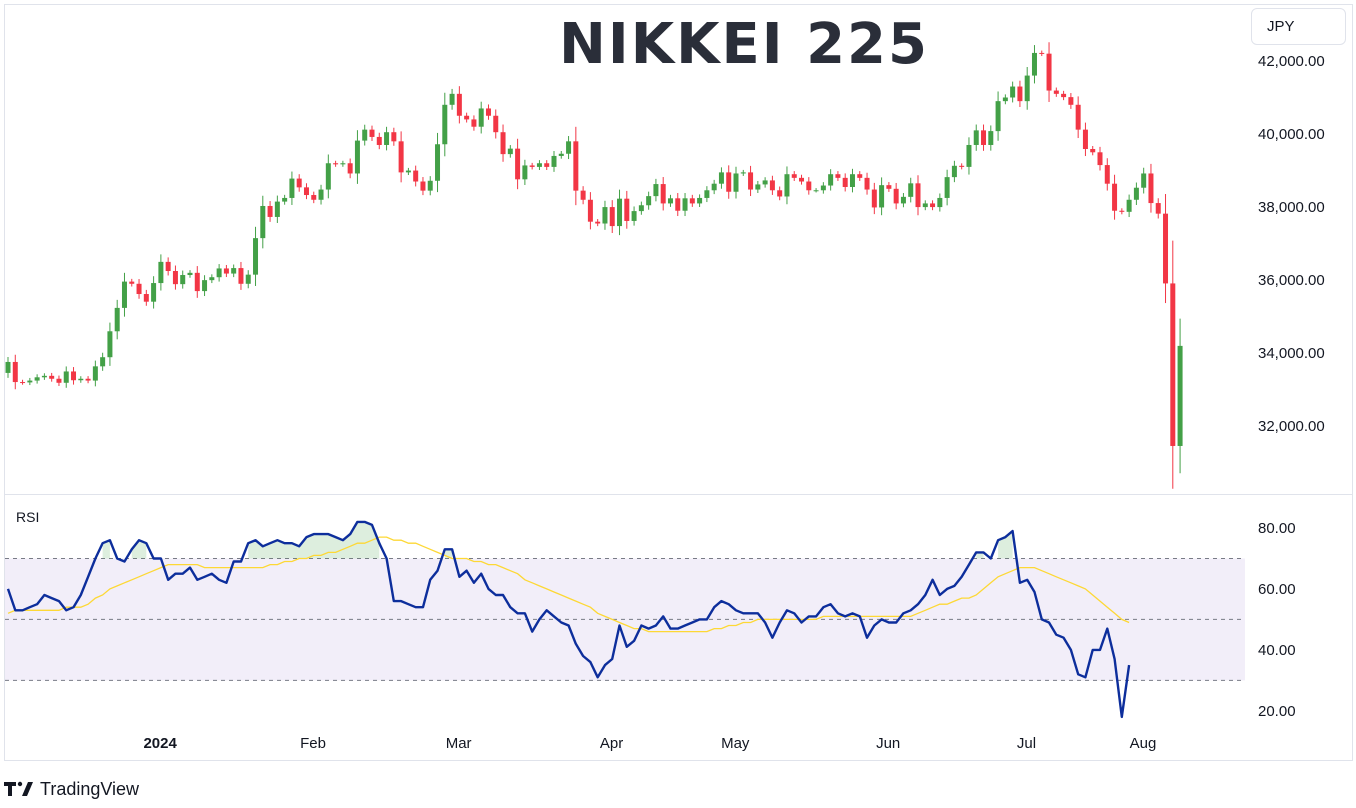 Image resolution: width=1356 pixels, height=808 pixels. What do you see at coordinates (1298, 26) in the screenshot?
I see `currency-selector: JPY` at bounding box center [1298, 26].